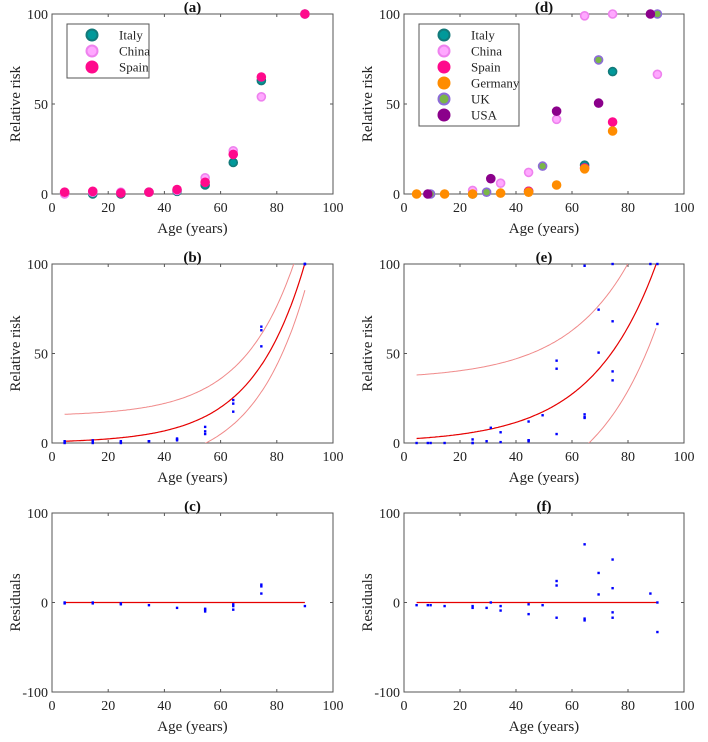  I want to click on panel-title: (a), so click(193, 8).